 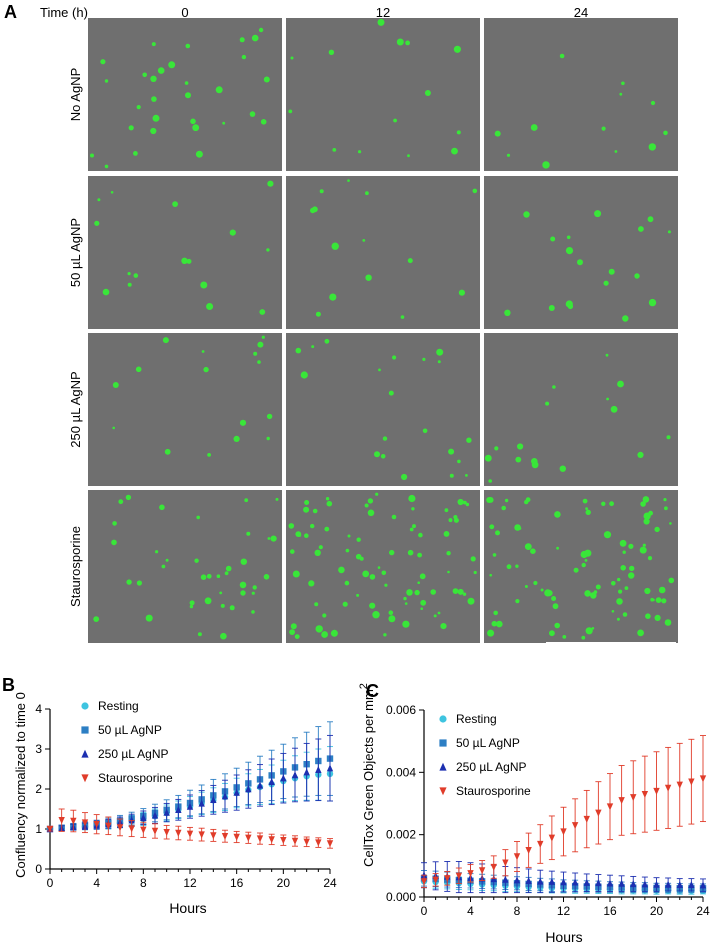 What do you see at coordinates (8, 685) in the screenshot?
I see `panel-b-label: B` at bounding box center [8, 685].